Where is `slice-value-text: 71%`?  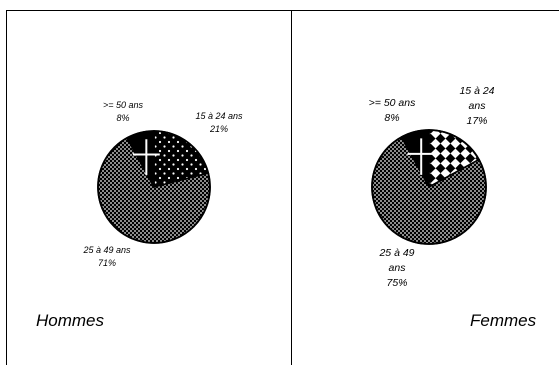
slice-value-text: 71% is located at coordinates (106, 263).